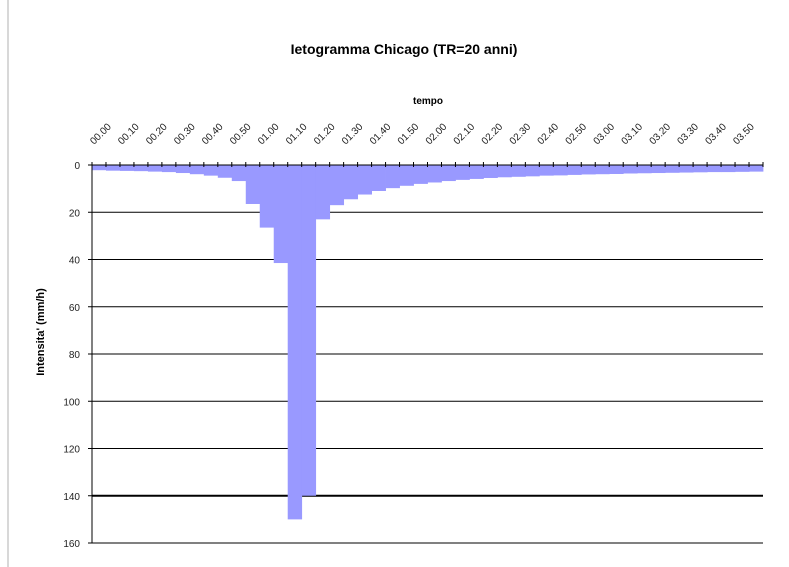  I want to click on y-tick-label: 20, so click(75, 213).